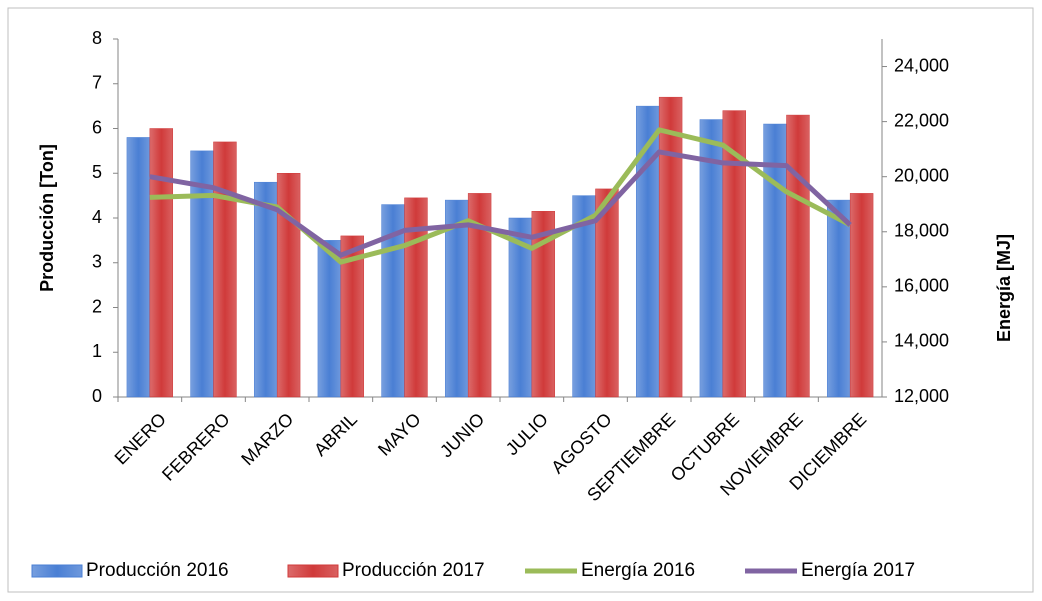 The image size is (1042, 601). What do you see at coordinates (97, 351) in the screenshot?
I see `y-tick-label: 1` at bounding box center [97, 351].